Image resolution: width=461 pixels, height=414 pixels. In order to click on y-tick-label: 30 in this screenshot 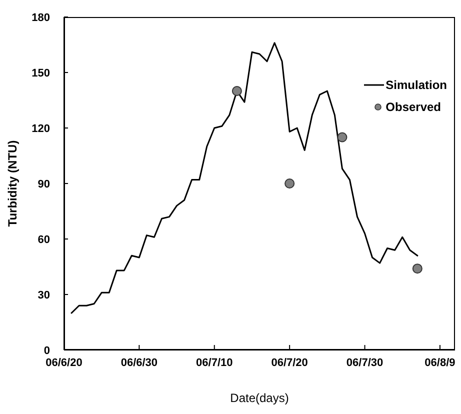, I will do `click(44, 295)`.